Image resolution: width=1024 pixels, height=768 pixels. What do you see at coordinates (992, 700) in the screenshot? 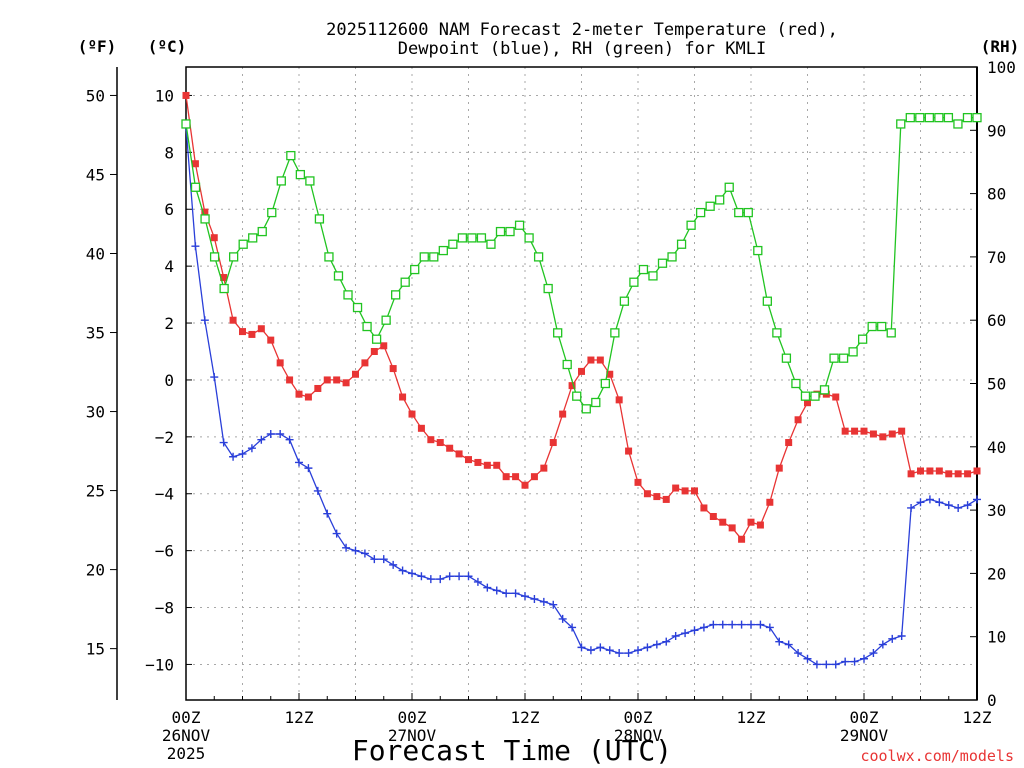
I see `rh-tick-label: 0` at bounding box center [992, 700].